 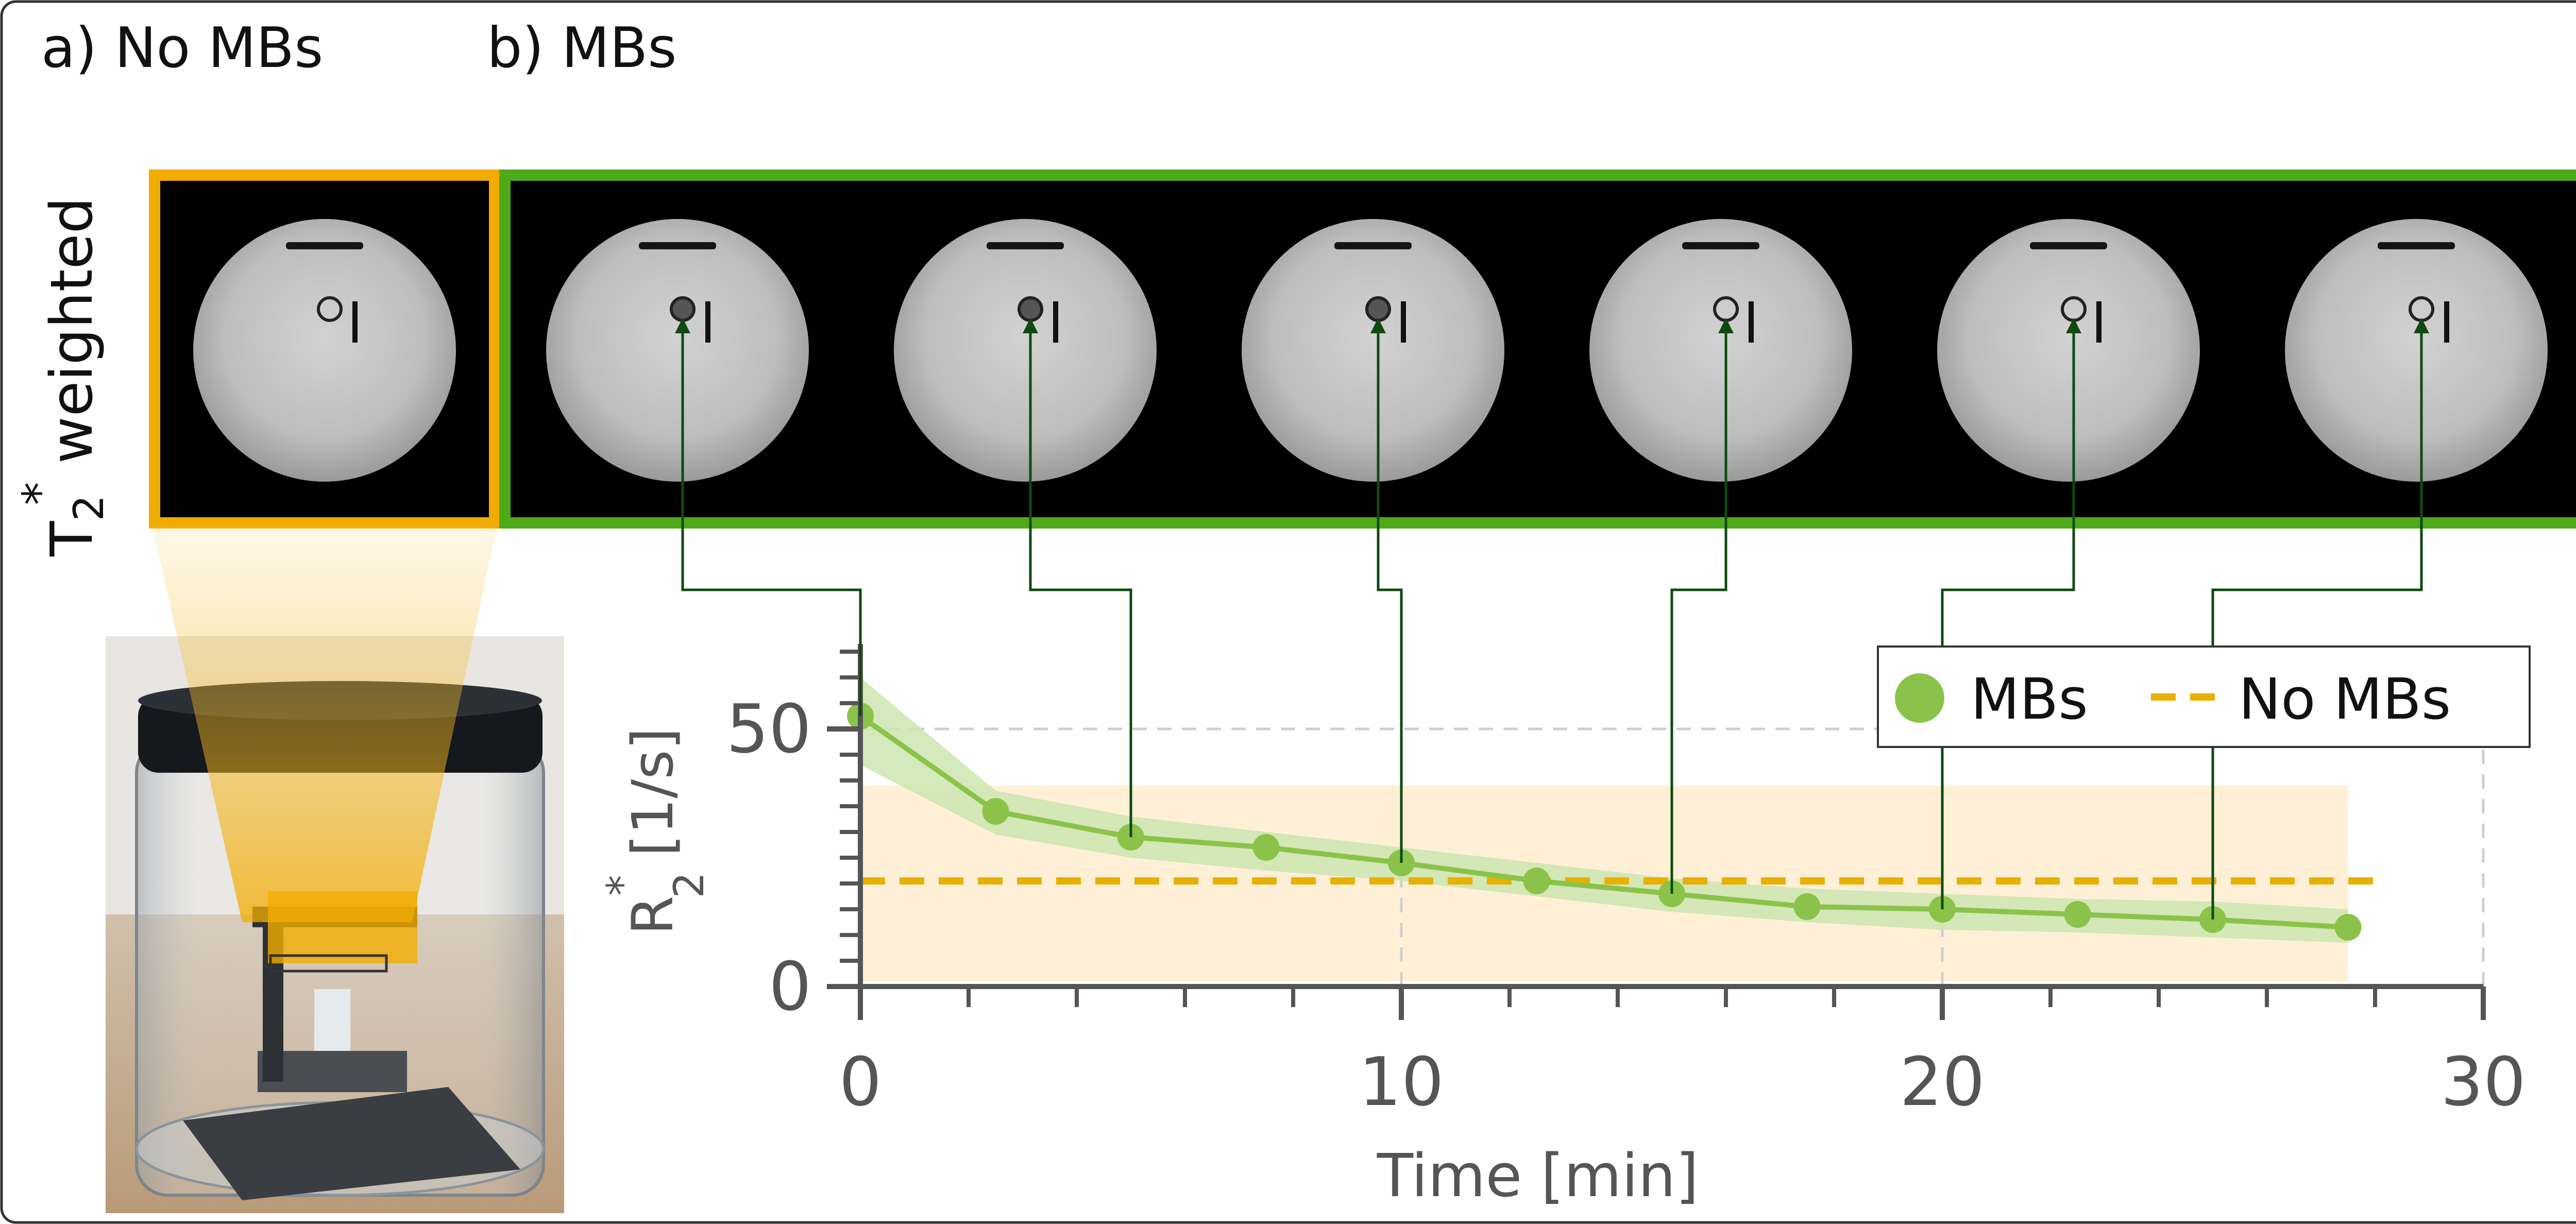 What do you see at coordinates (768, 729) in the screenshot?
I see `y-tick-label: 50` at bounding box center [768, 729].